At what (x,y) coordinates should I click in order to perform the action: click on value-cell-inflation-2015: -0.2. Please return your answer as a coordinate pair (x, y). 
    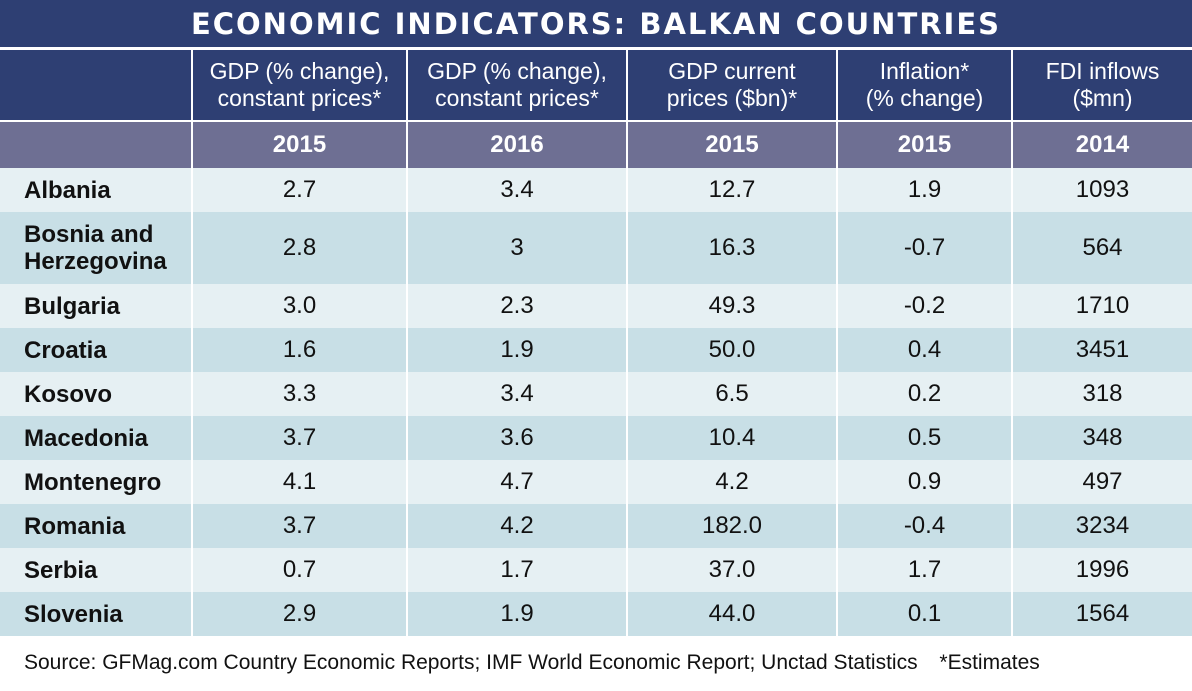
    Looking at the image, I should click on (924, 306).